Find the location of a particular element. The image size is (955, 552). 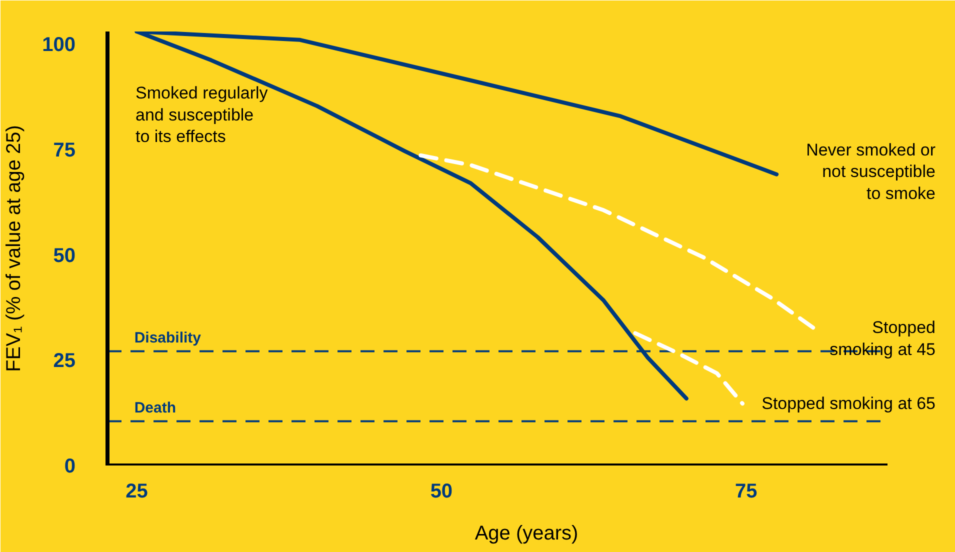

line-series is located at coordinates (688, 368).